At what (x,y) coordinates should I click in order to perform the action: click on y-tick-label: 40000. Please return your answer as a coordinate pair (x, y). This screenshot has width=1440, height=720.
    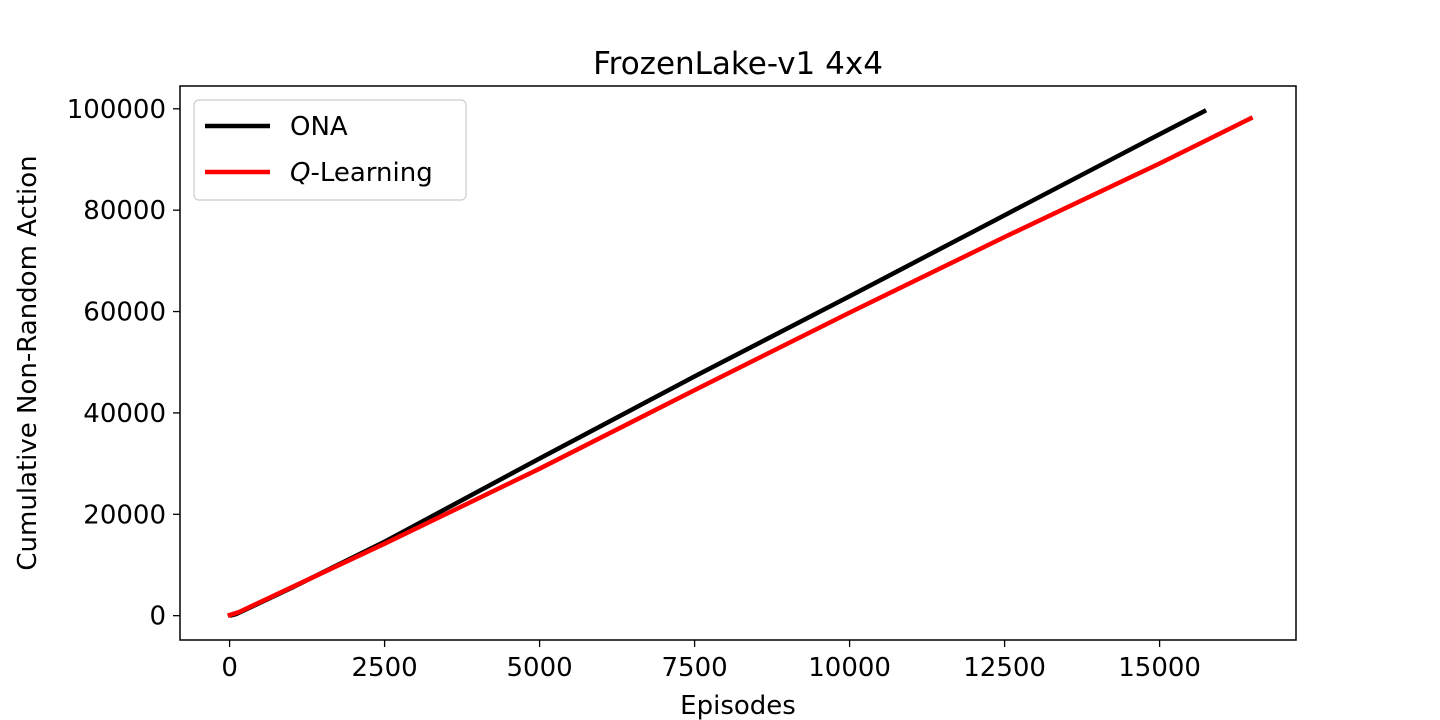
    Looking at the image, I should click on (124, 414).